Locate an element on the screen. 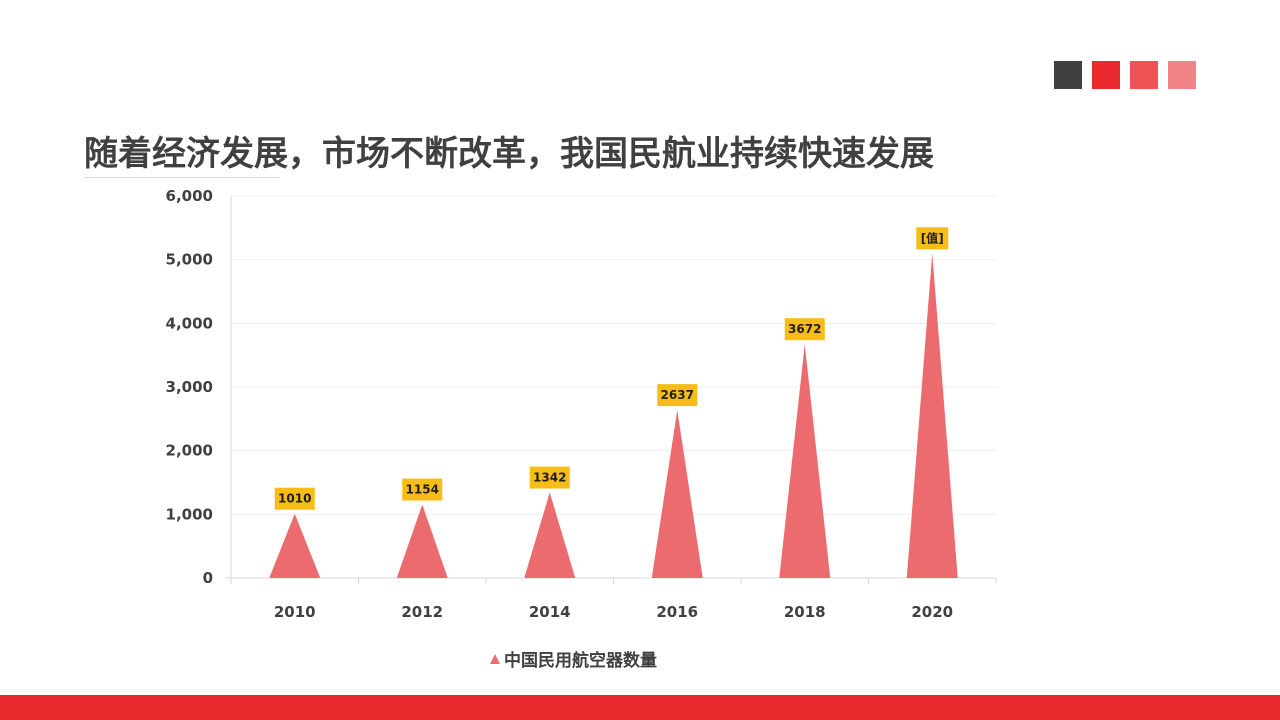  bottom-accent-bar is located at coordinates (640, 707).